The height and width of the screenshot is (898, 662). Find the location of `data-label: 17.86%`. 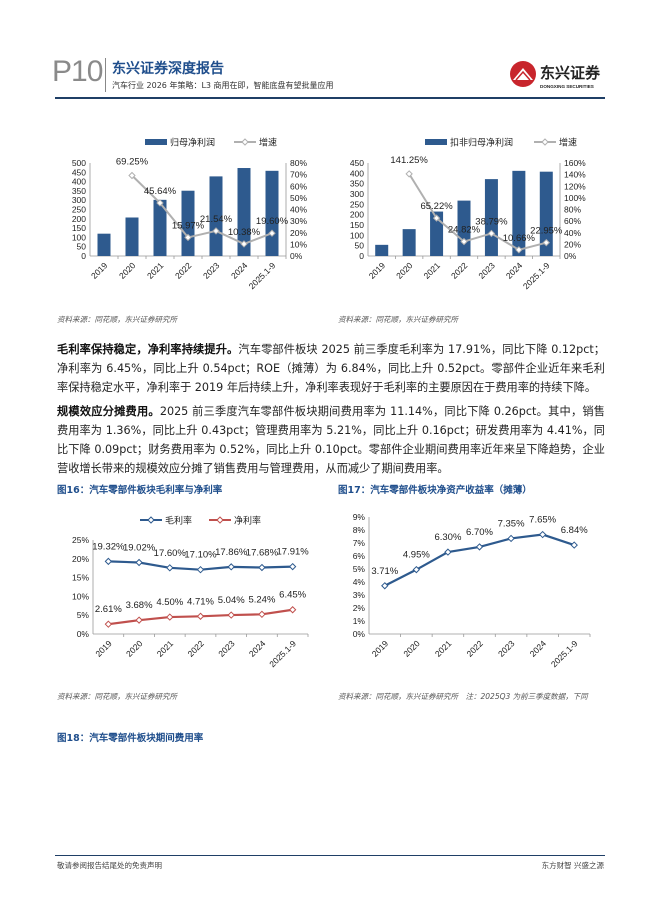

data-label: 17.86% is located at coordinates (231, 552).